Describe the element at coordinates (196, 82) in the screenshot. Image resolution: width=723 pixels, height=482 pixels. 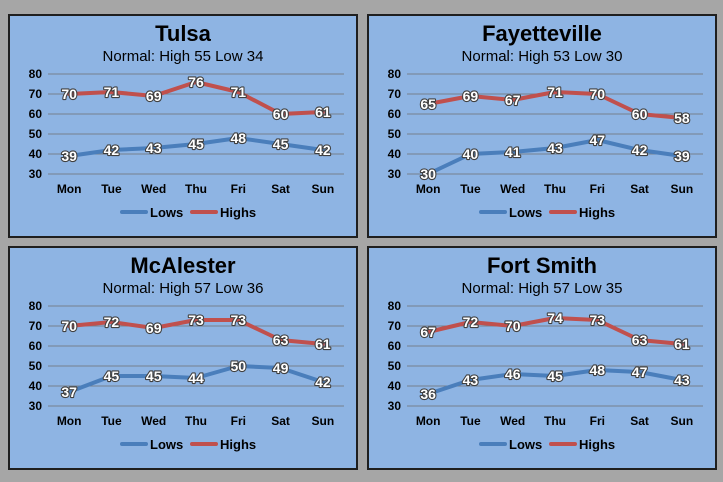
I see `data-label-highs: 76` at that location.